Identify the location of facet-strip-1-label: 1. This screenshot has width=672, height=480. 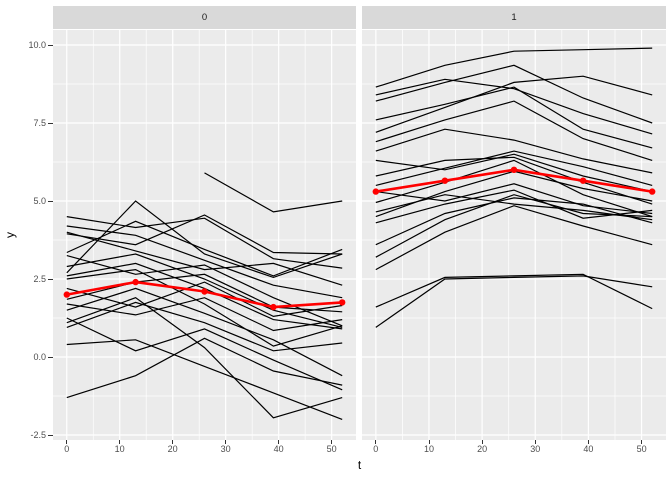
(514, 17).